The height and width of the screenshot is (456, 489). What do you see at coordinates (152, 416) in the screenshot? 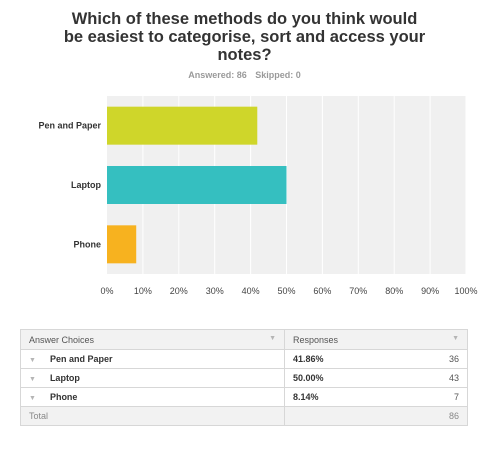
I see `total-label: Total` at bounding box center [152, 416].